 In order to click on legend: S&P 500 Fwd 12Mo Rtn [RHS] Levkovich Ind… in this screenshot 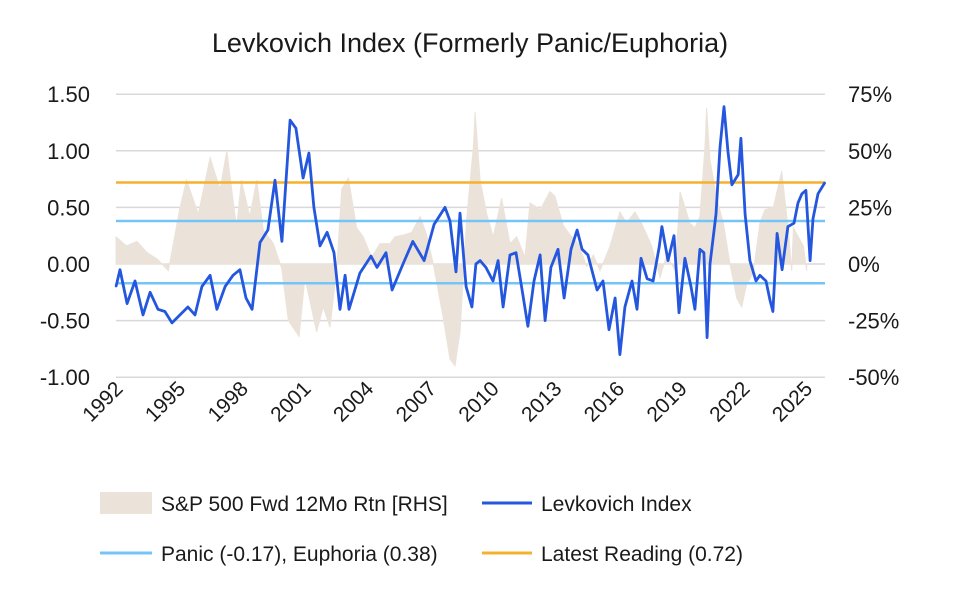, I will do `click(421, 529)`.